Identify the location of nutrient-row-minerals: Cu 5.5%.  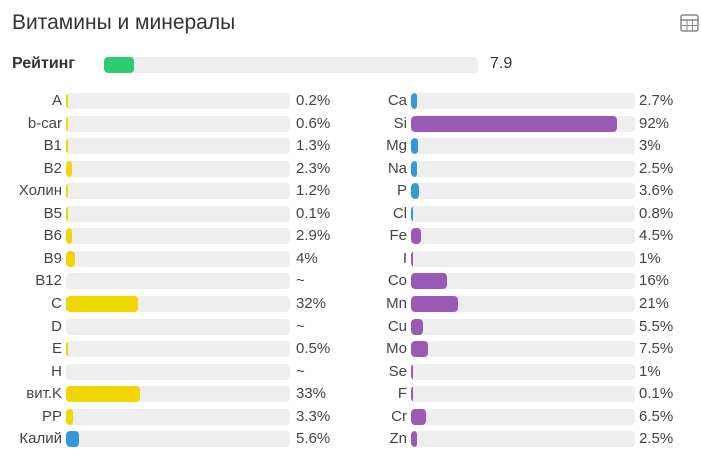
(515, 326).